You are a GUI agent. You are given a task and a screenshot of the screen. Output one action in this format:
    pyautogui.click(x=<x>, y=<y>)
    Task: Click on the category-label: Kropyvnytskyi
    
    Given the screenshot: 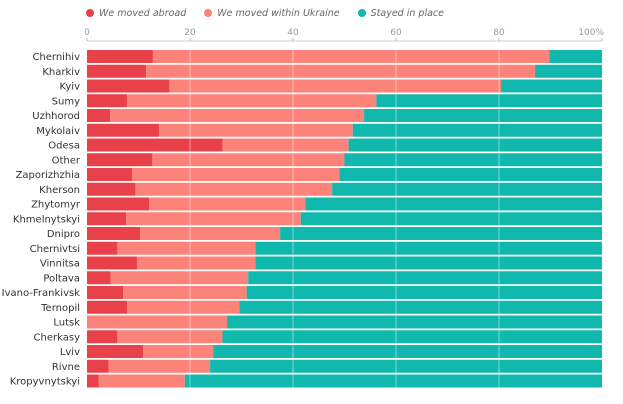 What is the action you would take?
    pyautogui.click(x=45, y=382)
    